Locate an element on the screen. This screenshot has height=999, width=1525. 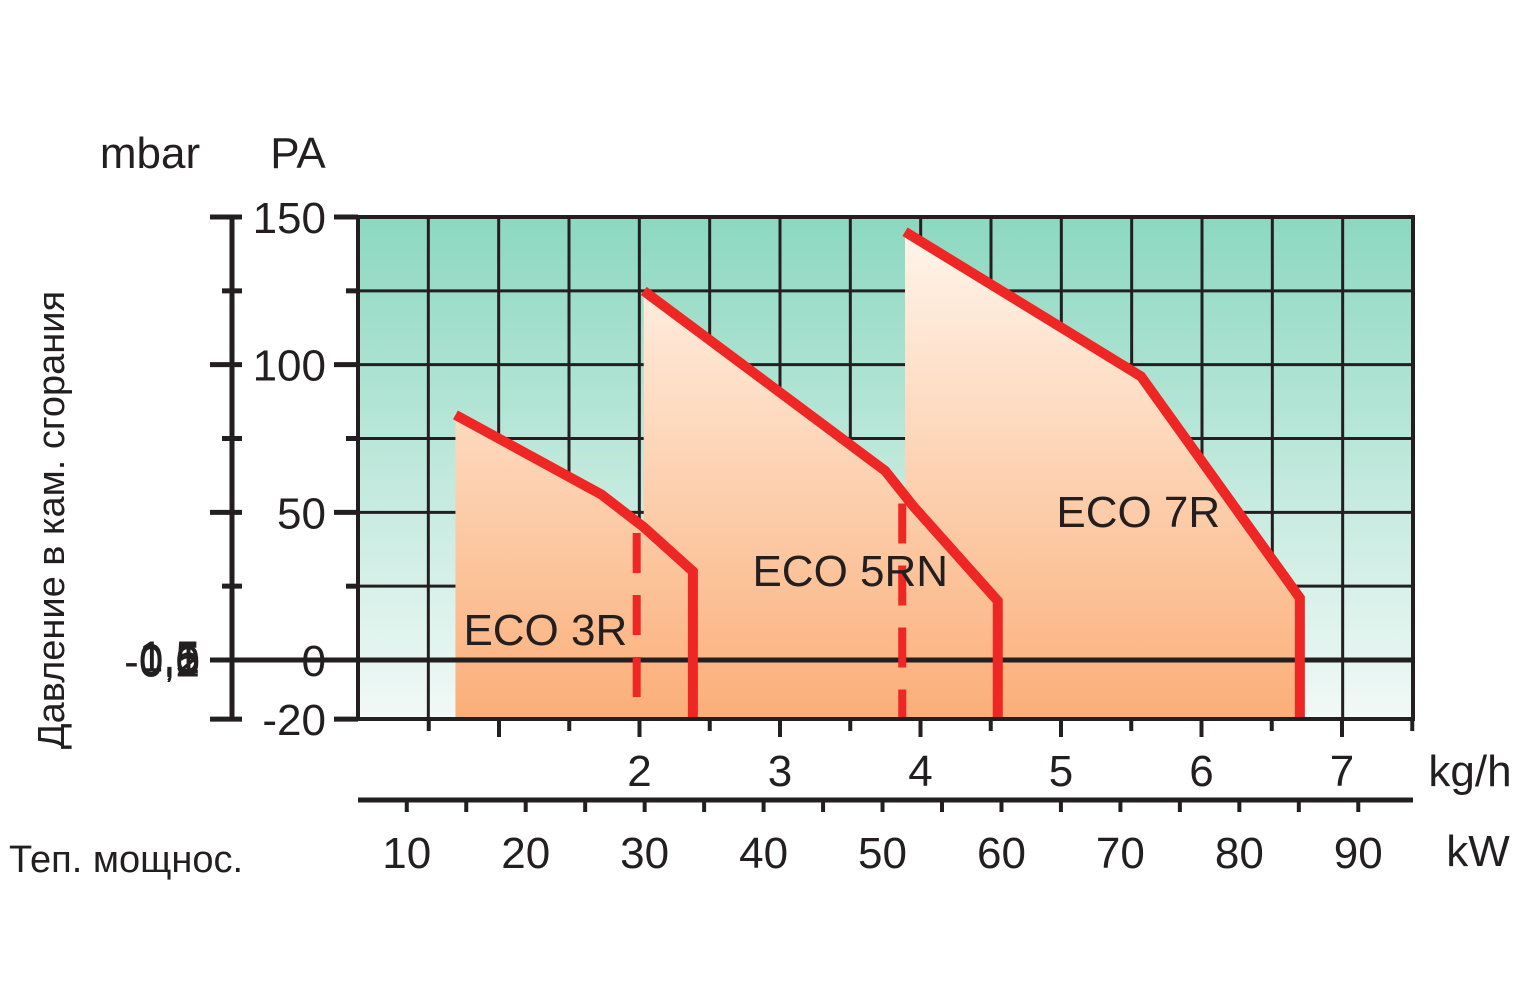
kgh-tick-label: 7 is located at coordinates (1342, 771).